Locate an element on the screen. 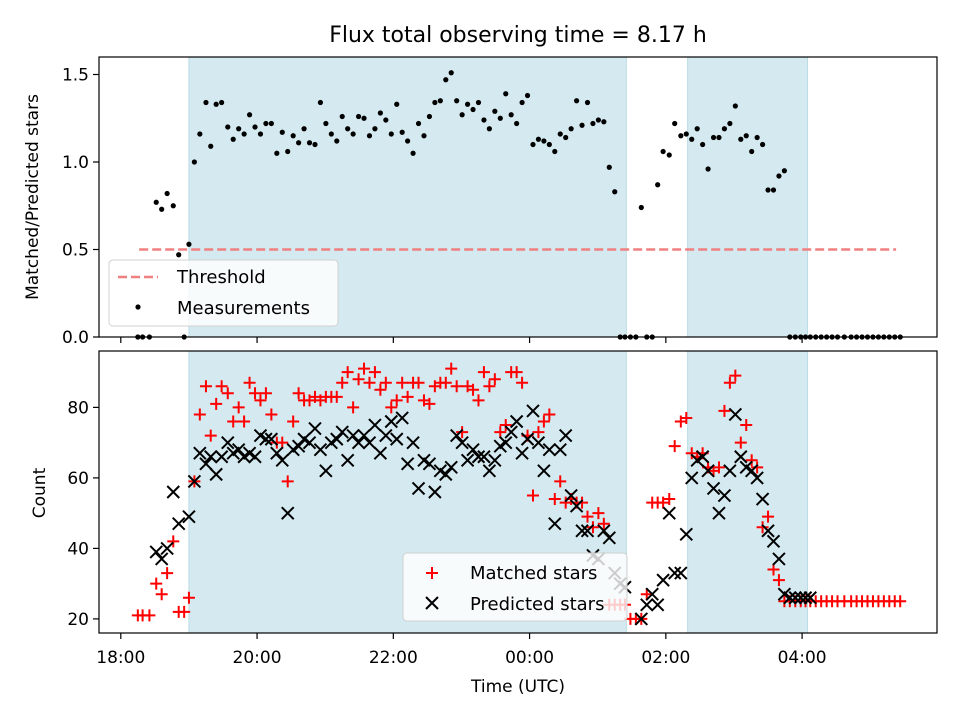  count-legend: Matched stars Predicted stars is located at coordinates (515, 587).